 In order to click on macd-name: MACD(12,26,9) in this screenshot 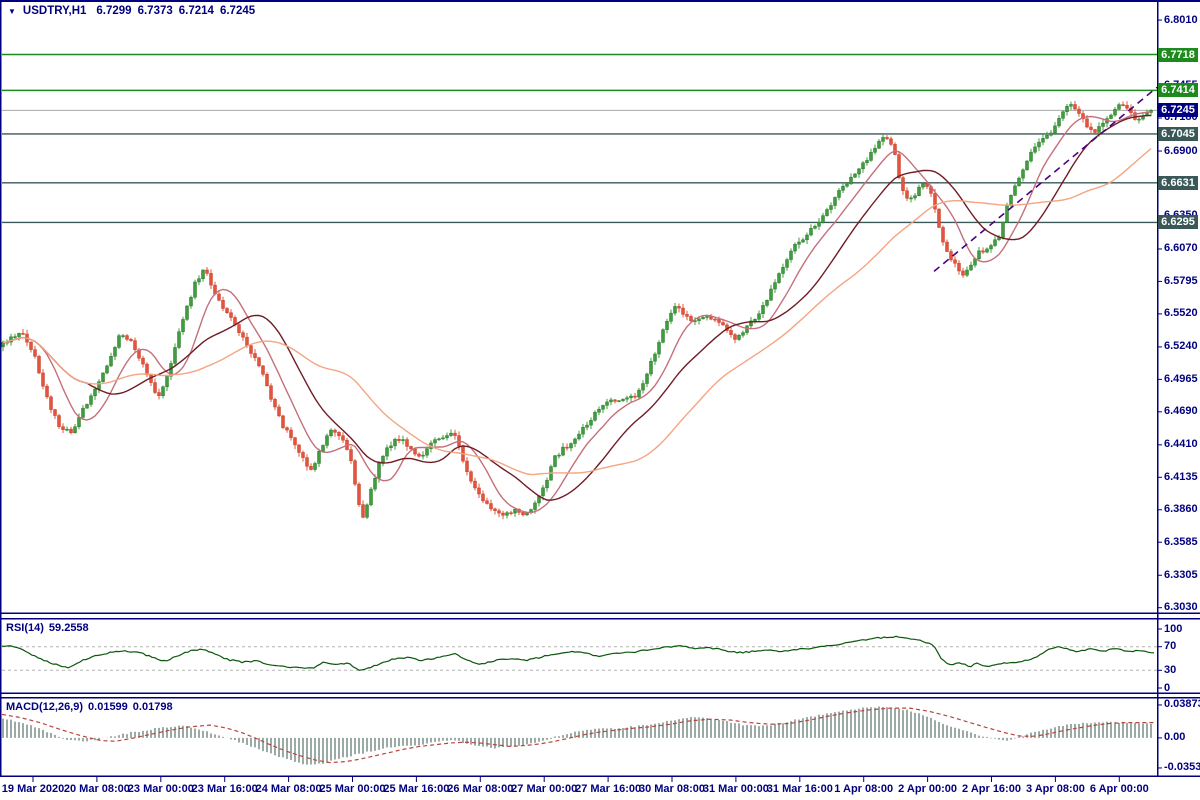, I will do `click(45, 707)`.